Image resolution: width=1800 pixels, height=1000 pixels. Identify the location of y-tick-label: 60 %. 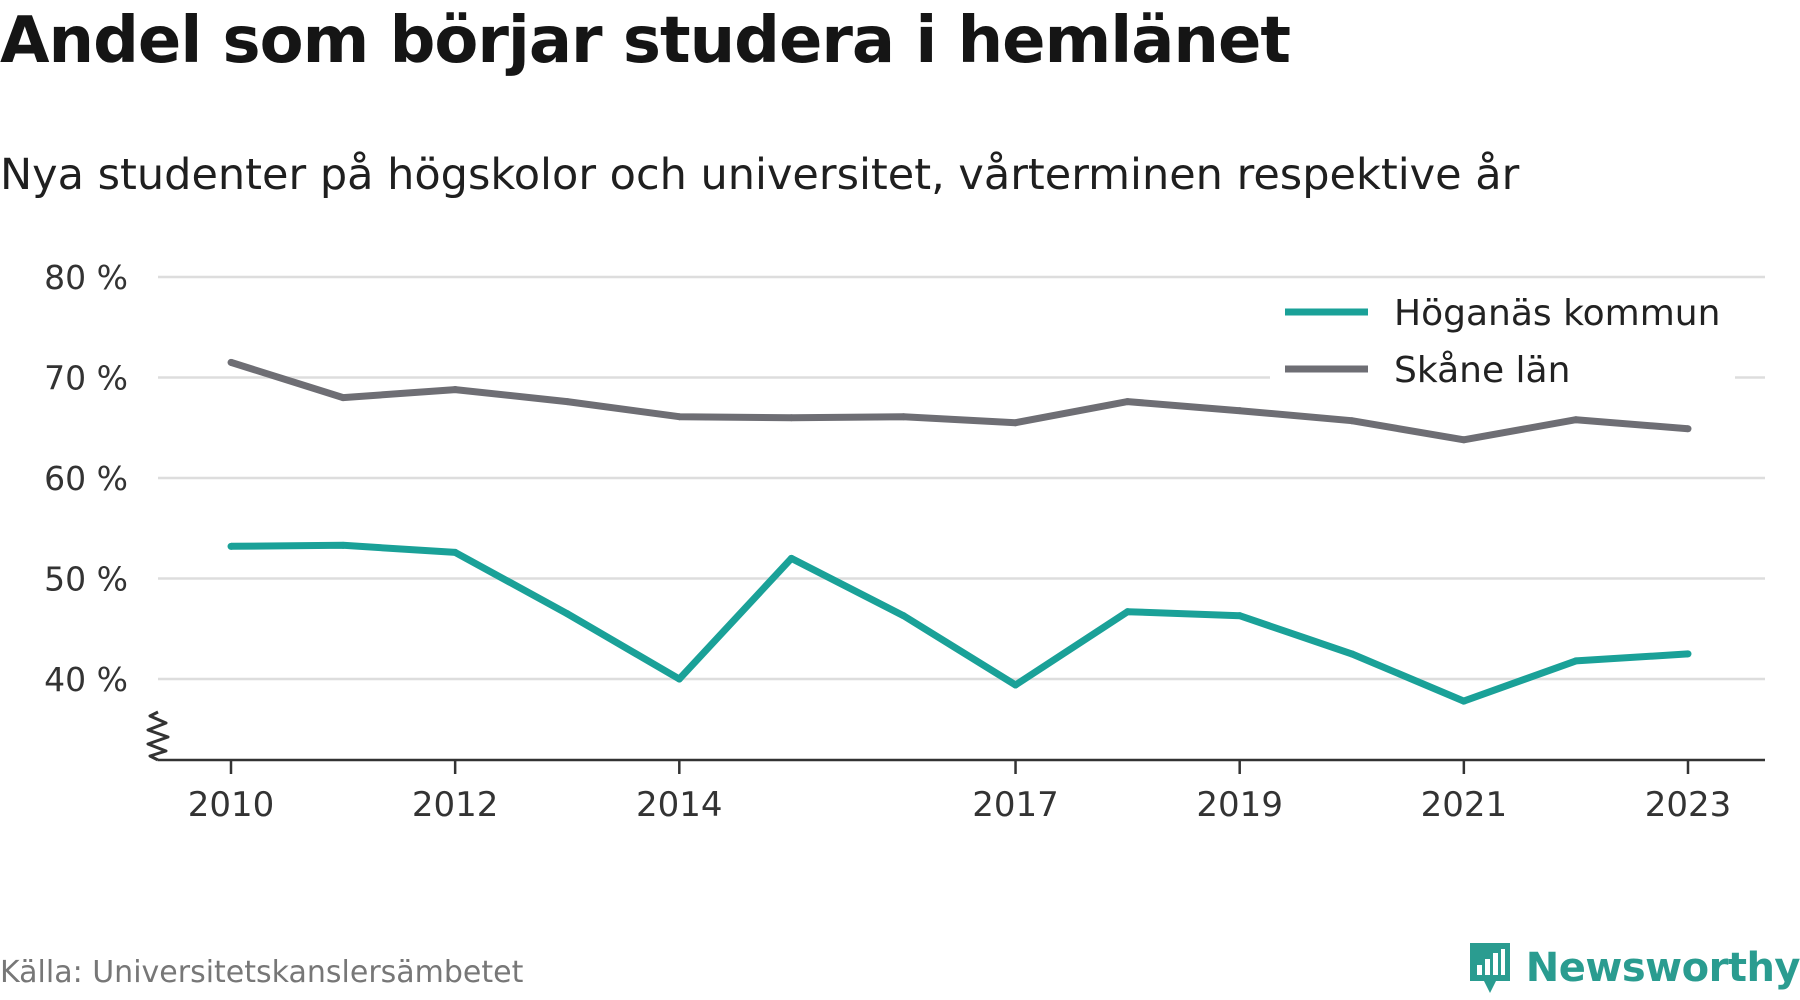
(86, 478).